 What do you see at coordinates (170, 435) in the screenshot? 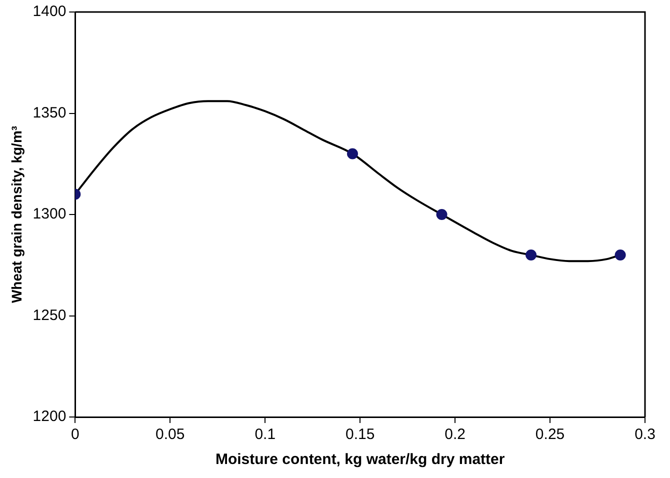
I see `x-tick-label: 0.05` at bounding box center [170, 435].